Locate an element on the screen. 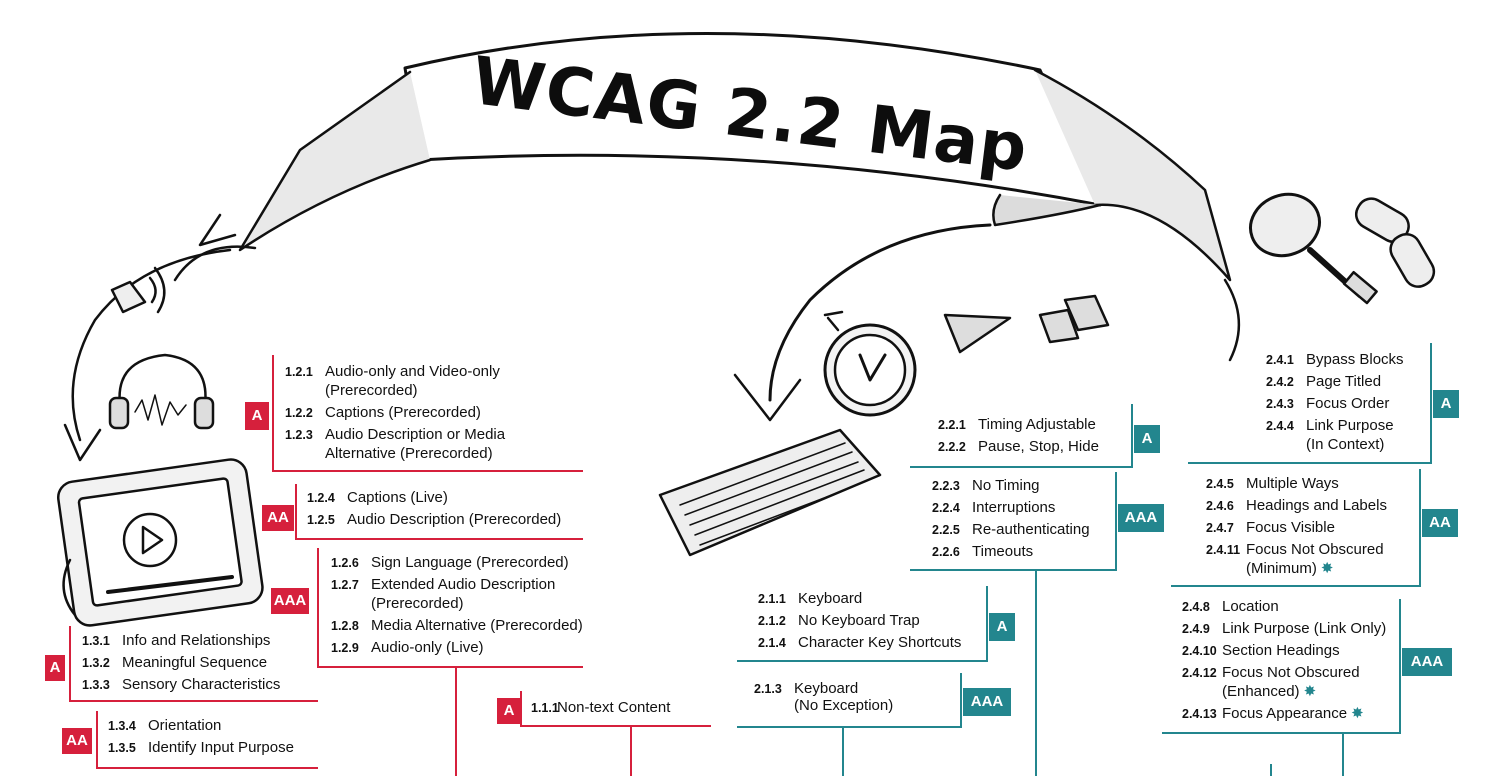 The width and height of the screenshot is (1500, 776). criterion-number: 2.4.5 is located at coordinates (1220, 484).